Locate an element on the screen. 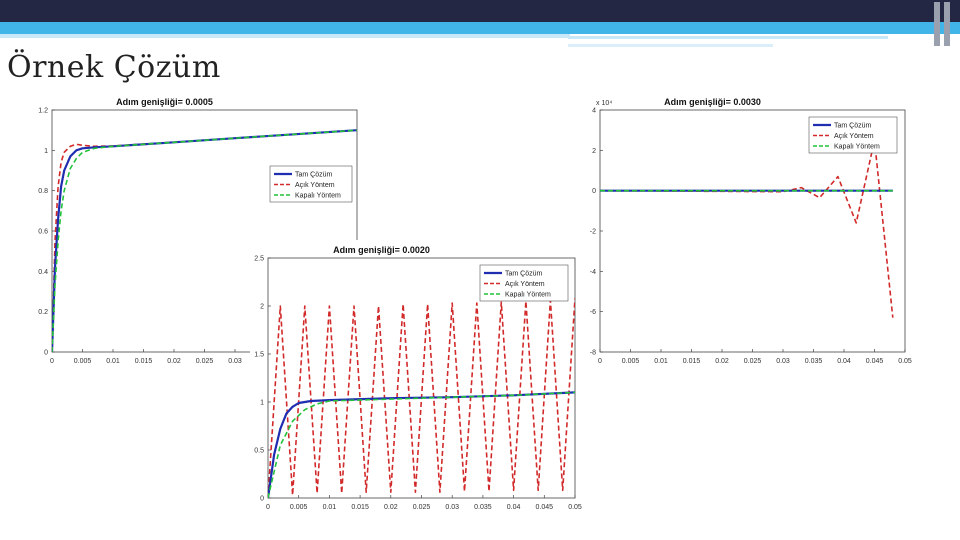 The height and width of the screenshot is (540, 960). top-banner-stripe is located at coordinates (480, 28).